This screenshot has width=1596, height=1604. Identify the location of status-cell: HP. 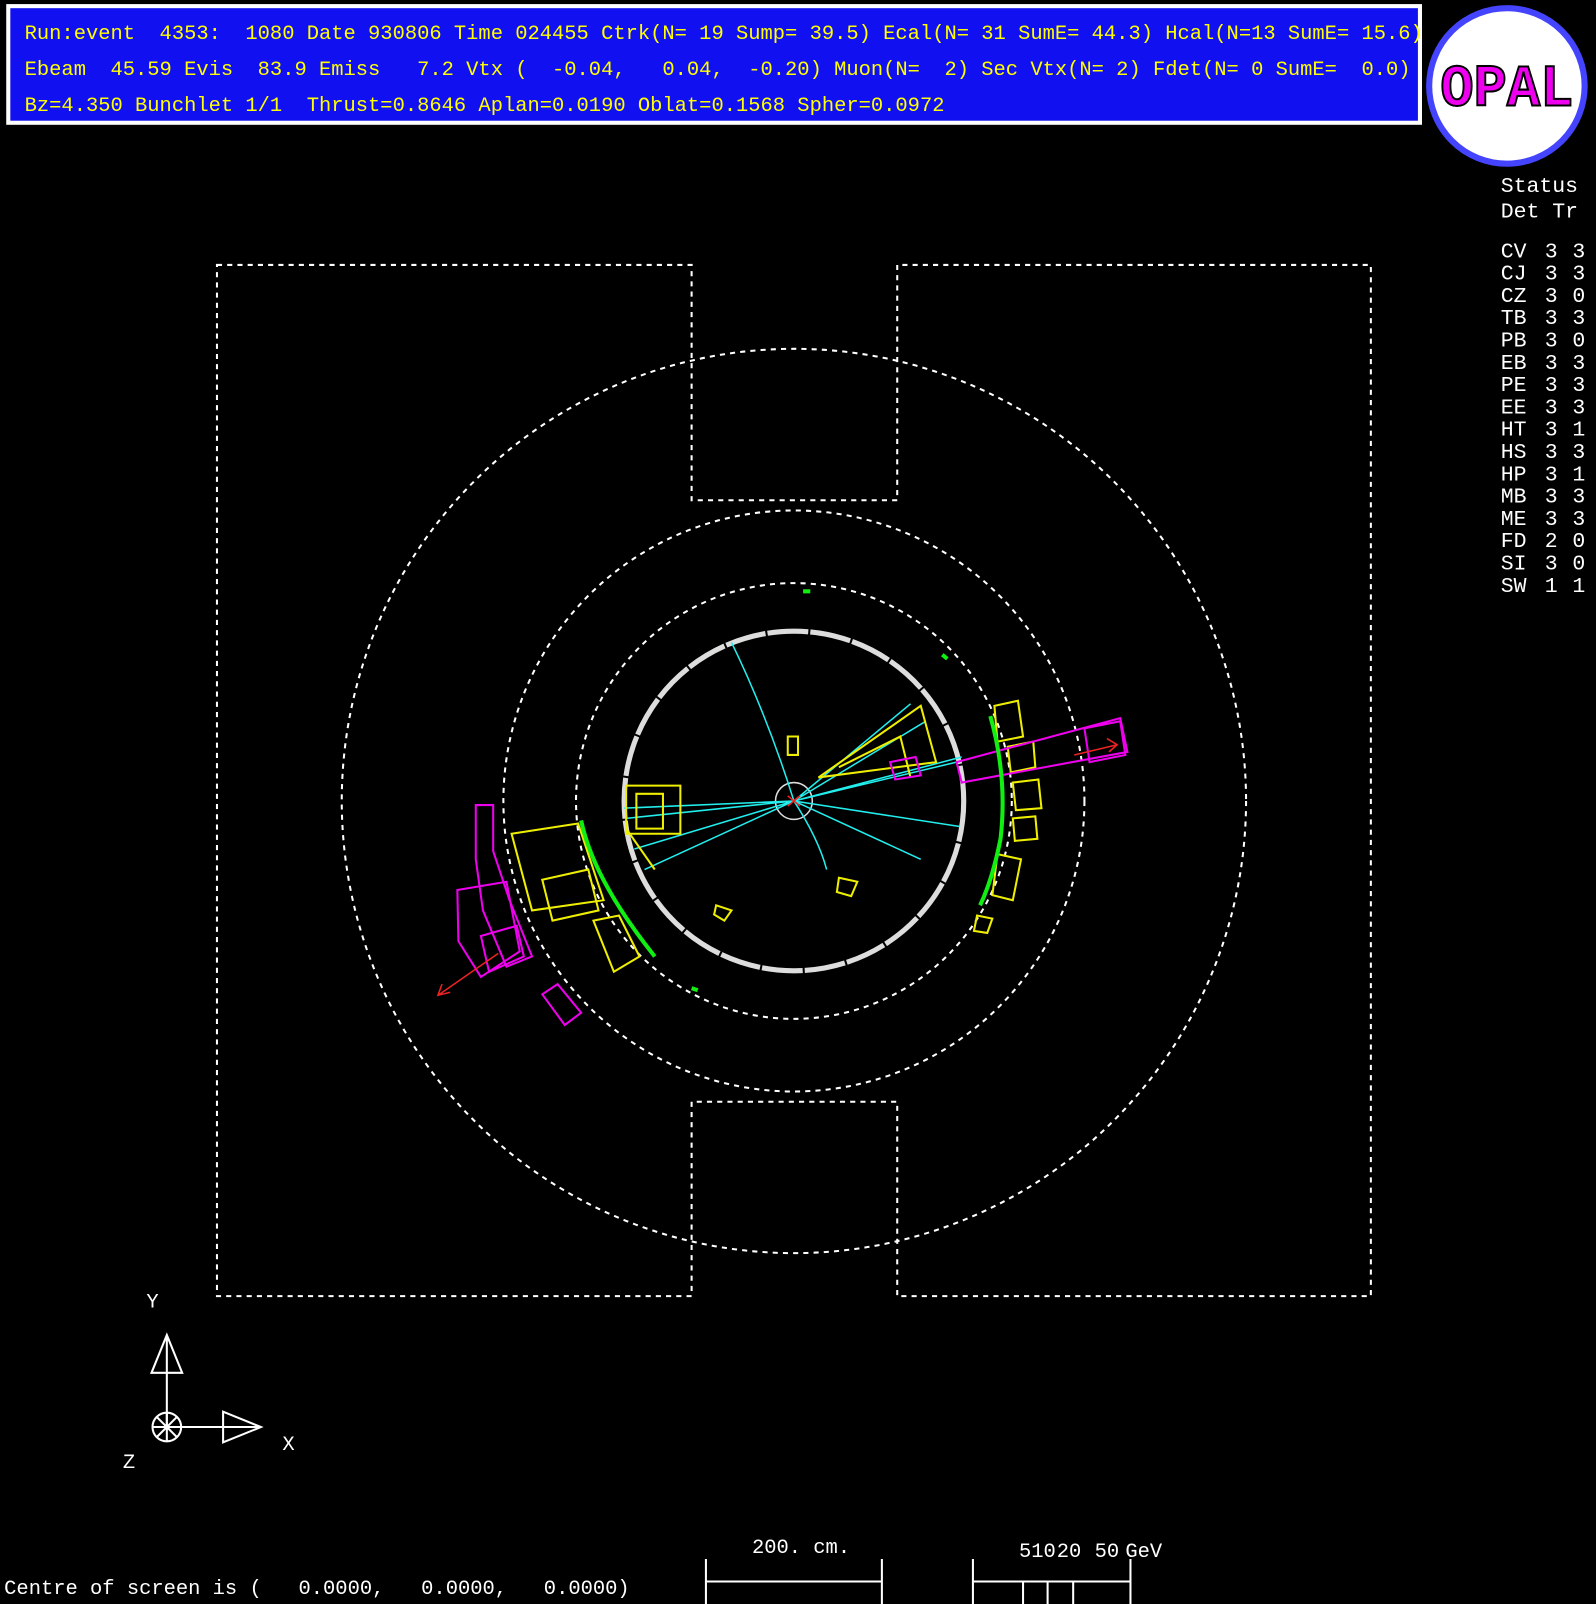
(1514, 475).